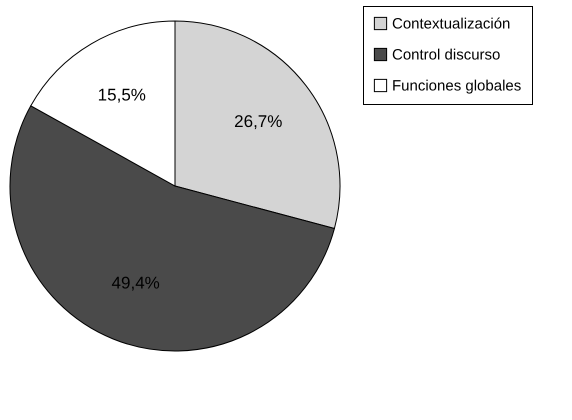  Describe the element at coordinates (451, 24) in the screenshot. I see `legend-label: Contextualización` at that location.